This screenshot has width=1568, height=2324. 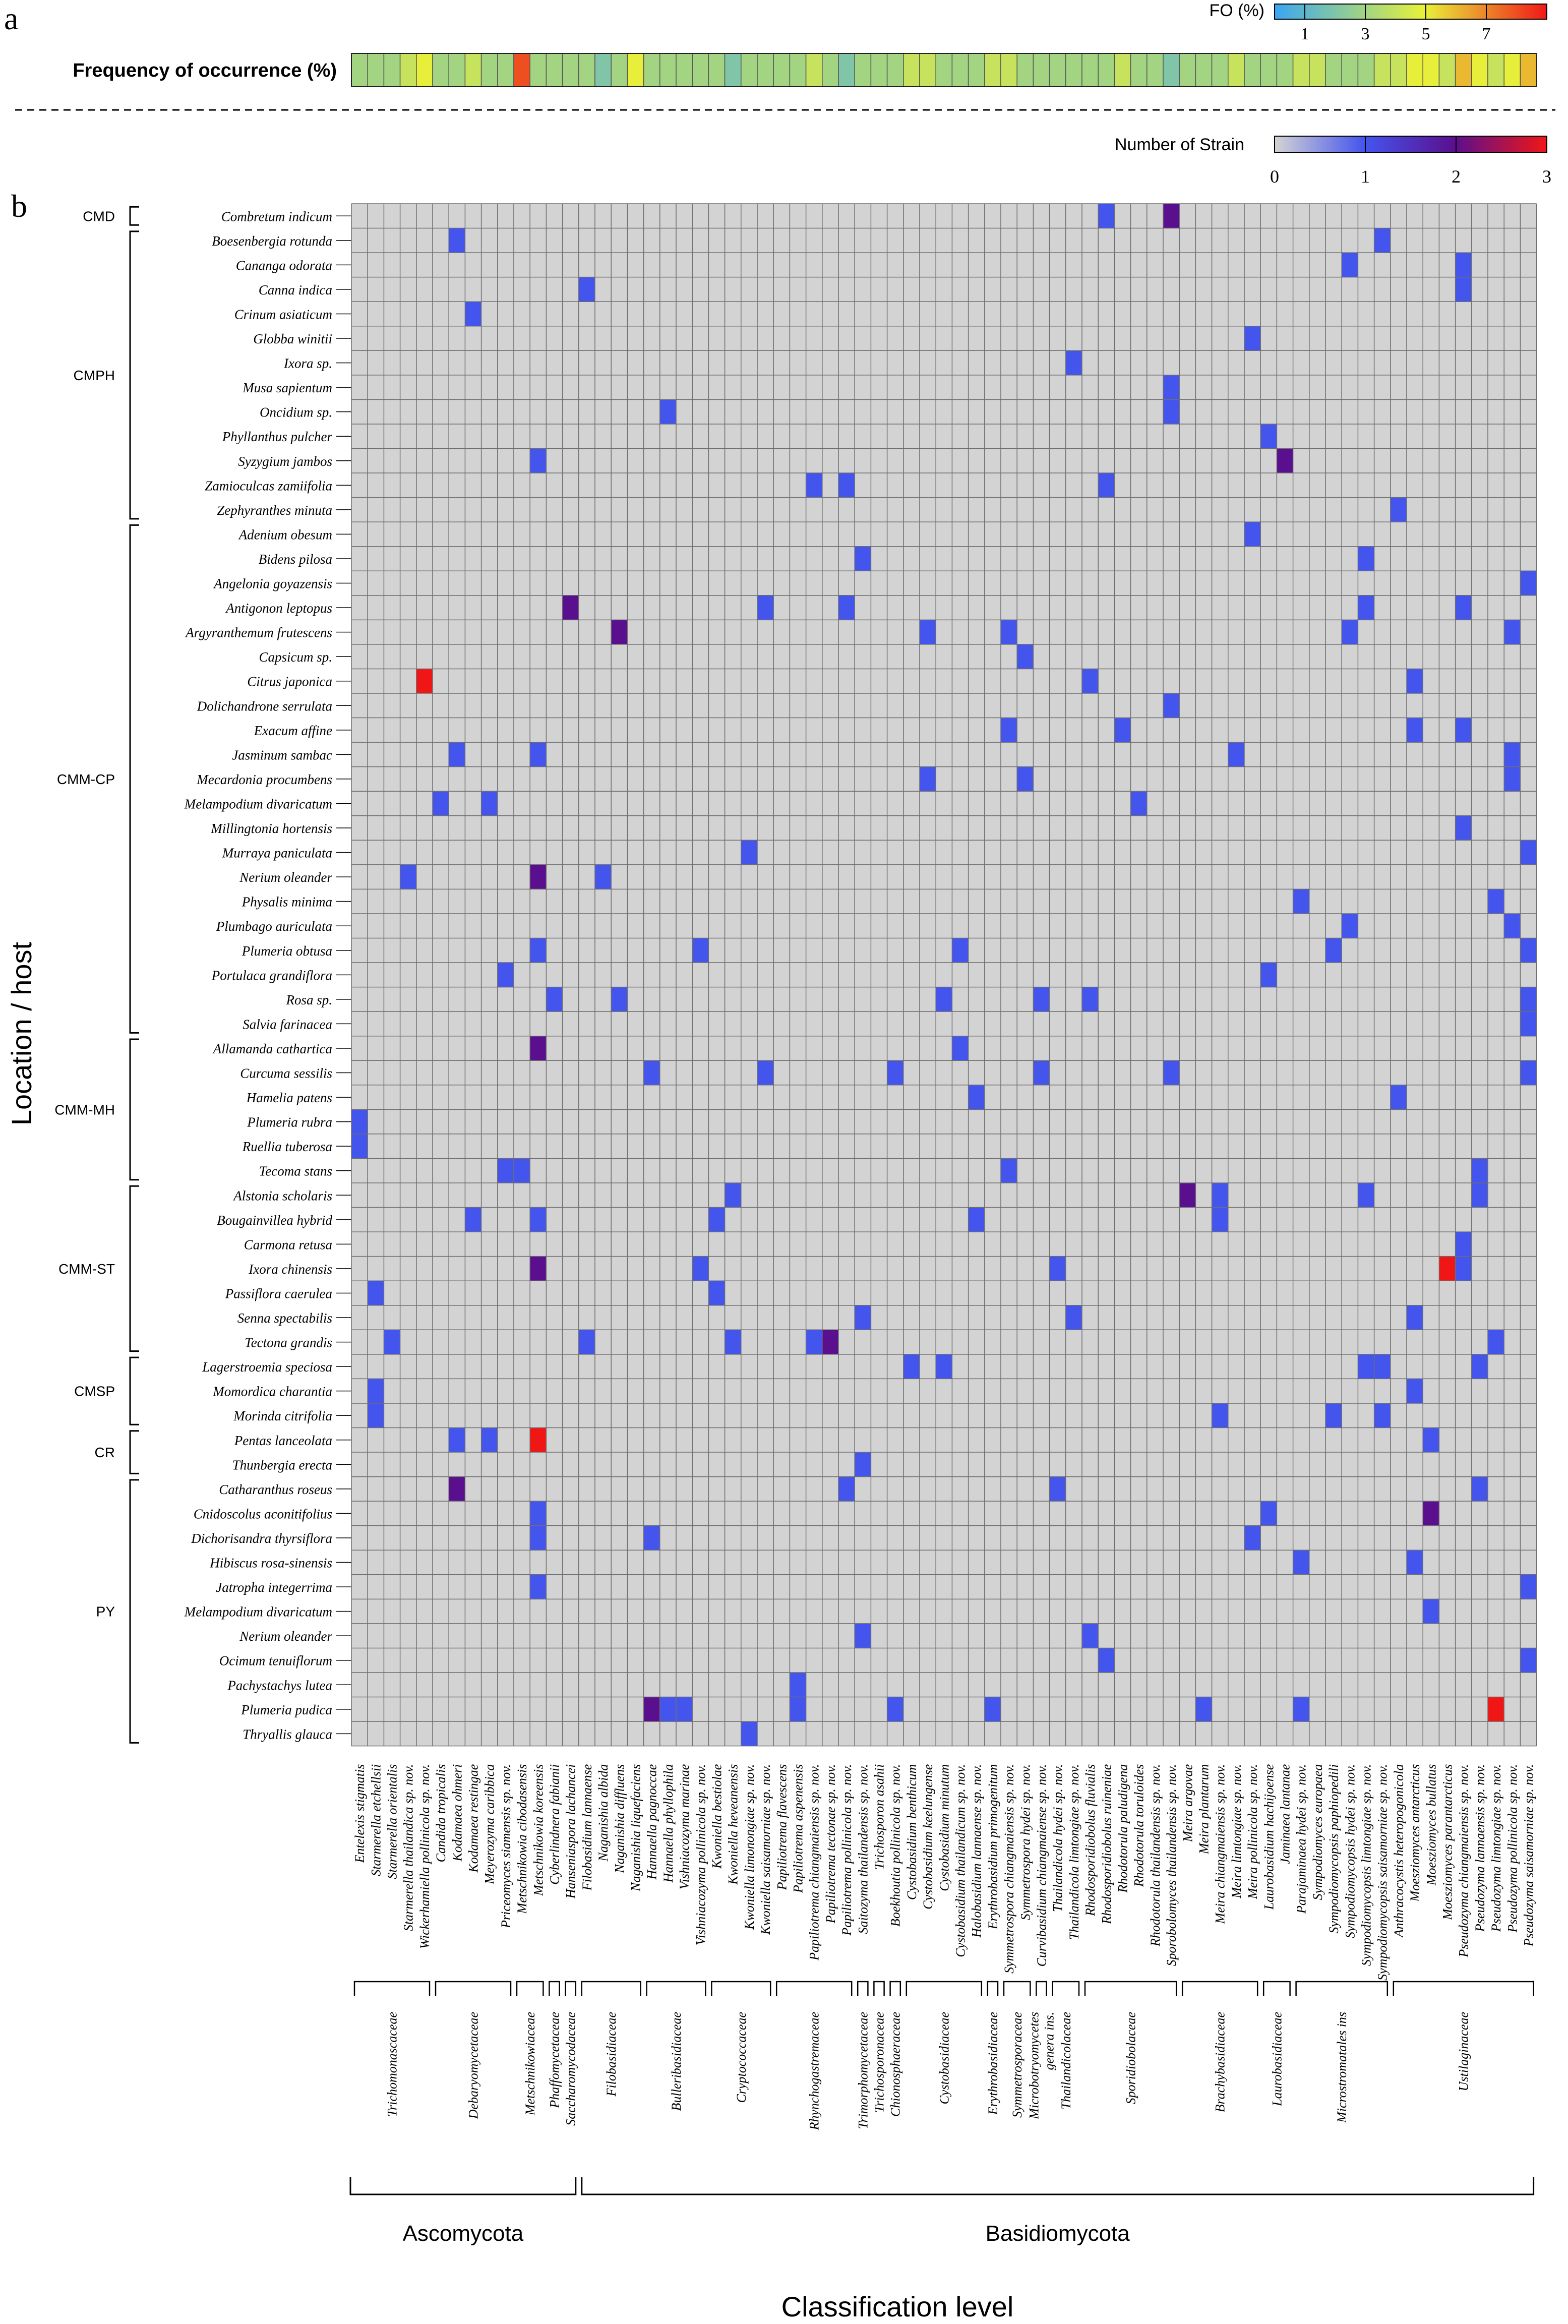 What do you see at coordinates (295, 559) in the screenshot?
I see `host-label: Bidens pilosa` at bounding box center [295, 559].